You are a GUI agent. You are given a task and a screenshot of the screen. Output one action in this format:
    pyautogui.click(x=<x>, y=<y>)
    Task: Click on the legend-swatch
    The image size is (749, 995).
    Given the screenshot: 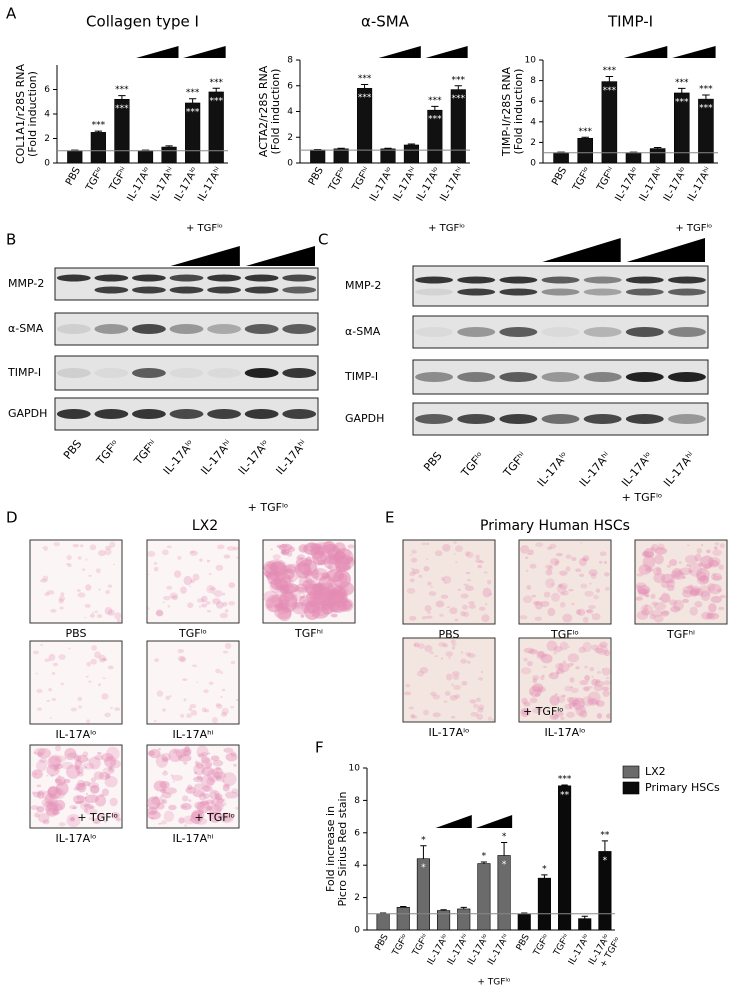 What is the action you would take?
    pyautogui.click(x=631, y=772)
    